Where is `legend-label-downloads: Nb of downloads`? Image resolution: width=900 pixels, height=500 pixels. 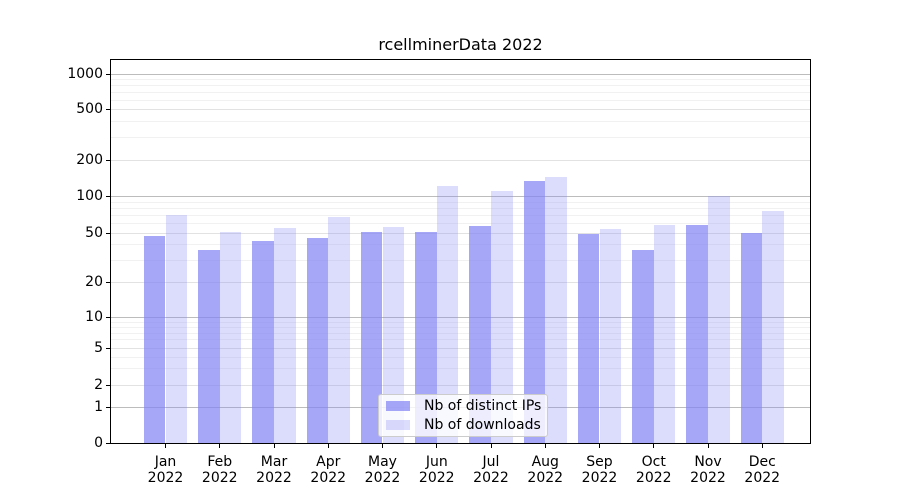 legend-label-downloads: Nb of downloads is located at coordinates (482, 425).